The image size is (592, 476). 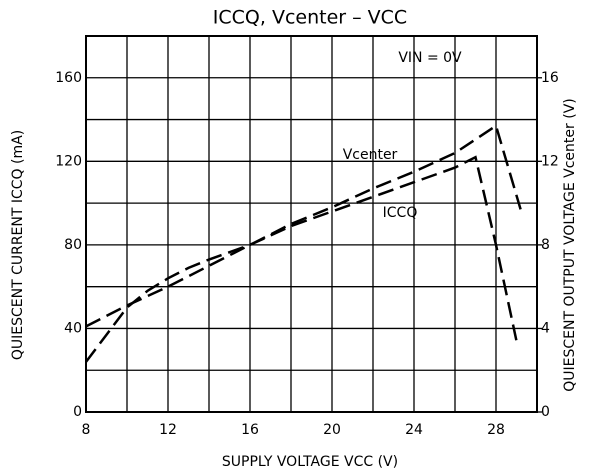 I want to click on x-axis-label: SUPPLY VOLTAGE VCC (V), so click(x=310, y=462).